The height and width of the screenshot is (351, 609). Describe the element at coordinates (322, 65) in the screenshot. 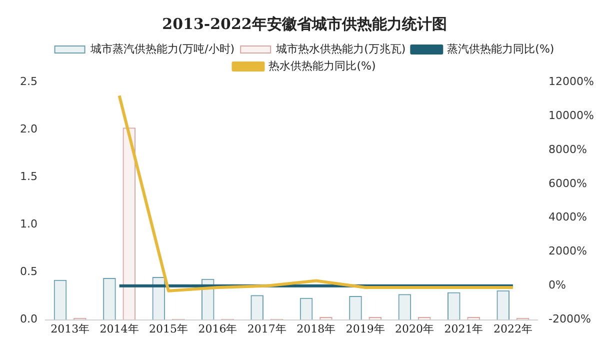

I see `legend-label: 热水供热能力同比(%)` at that location.